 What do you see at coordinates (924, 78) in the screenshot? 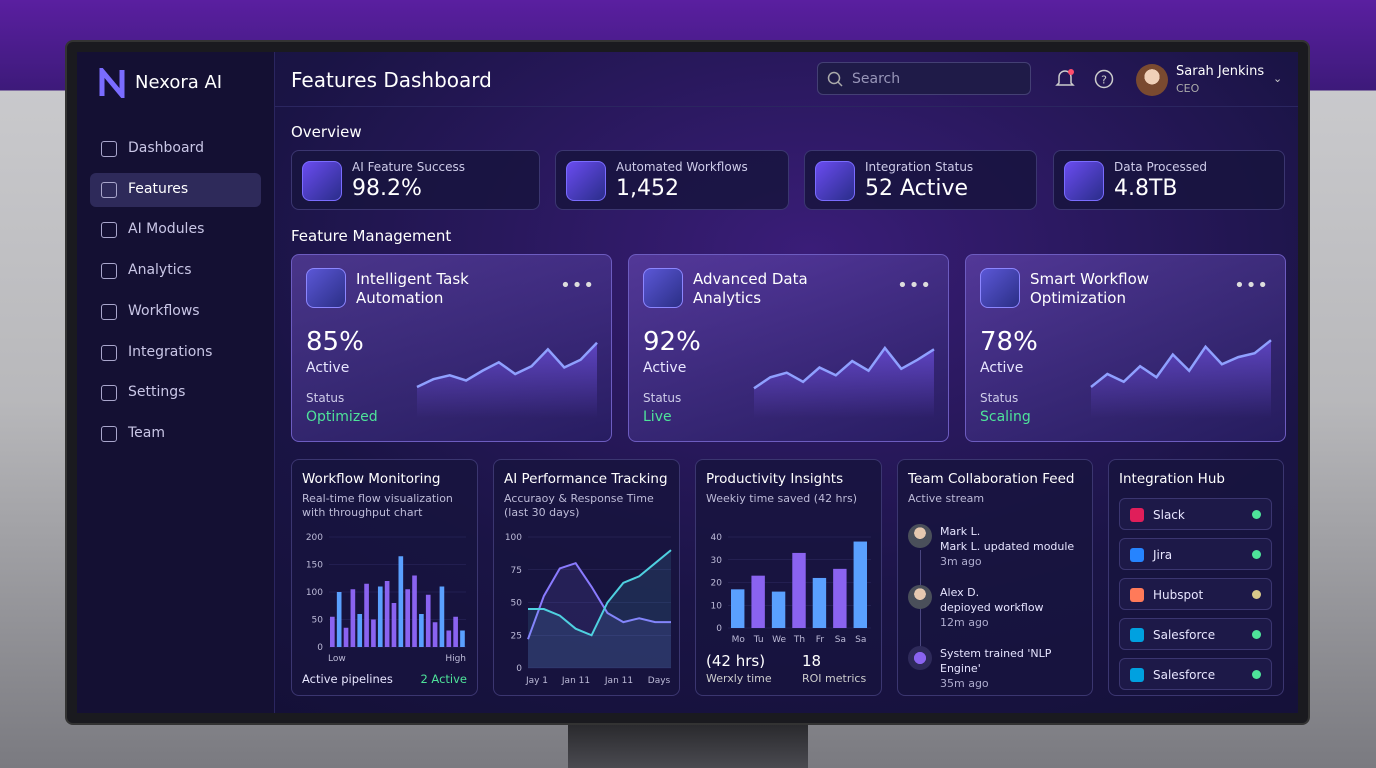
I see `search-box: Search` at bounding box center [924, 78].